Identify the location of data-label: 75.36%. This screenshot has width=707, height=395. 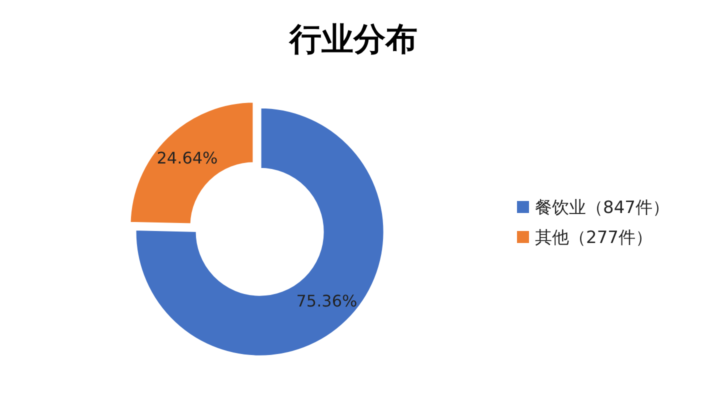
(327, 300).